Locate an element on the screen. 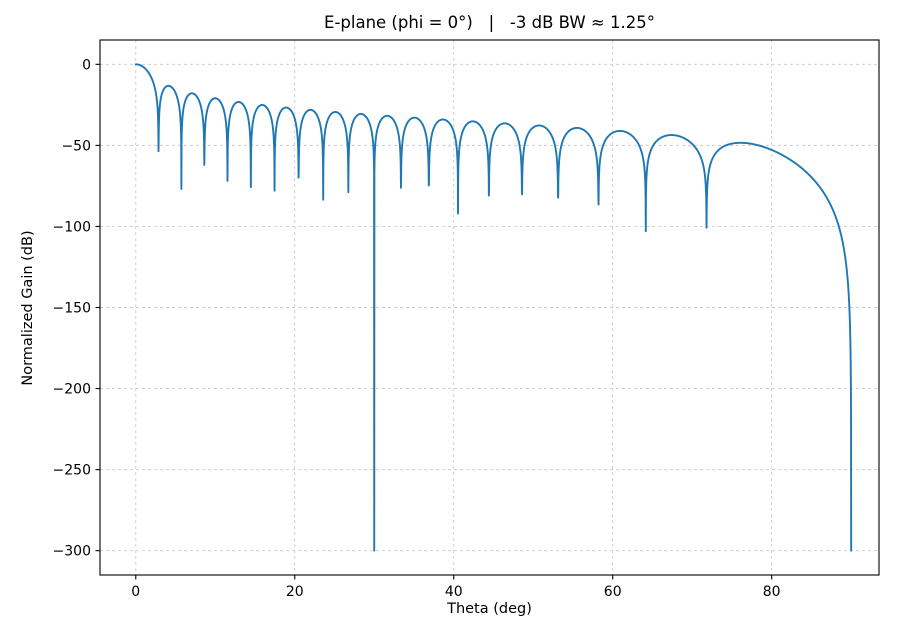  x-tick-label: 80 is located at coordinates (772, 592).